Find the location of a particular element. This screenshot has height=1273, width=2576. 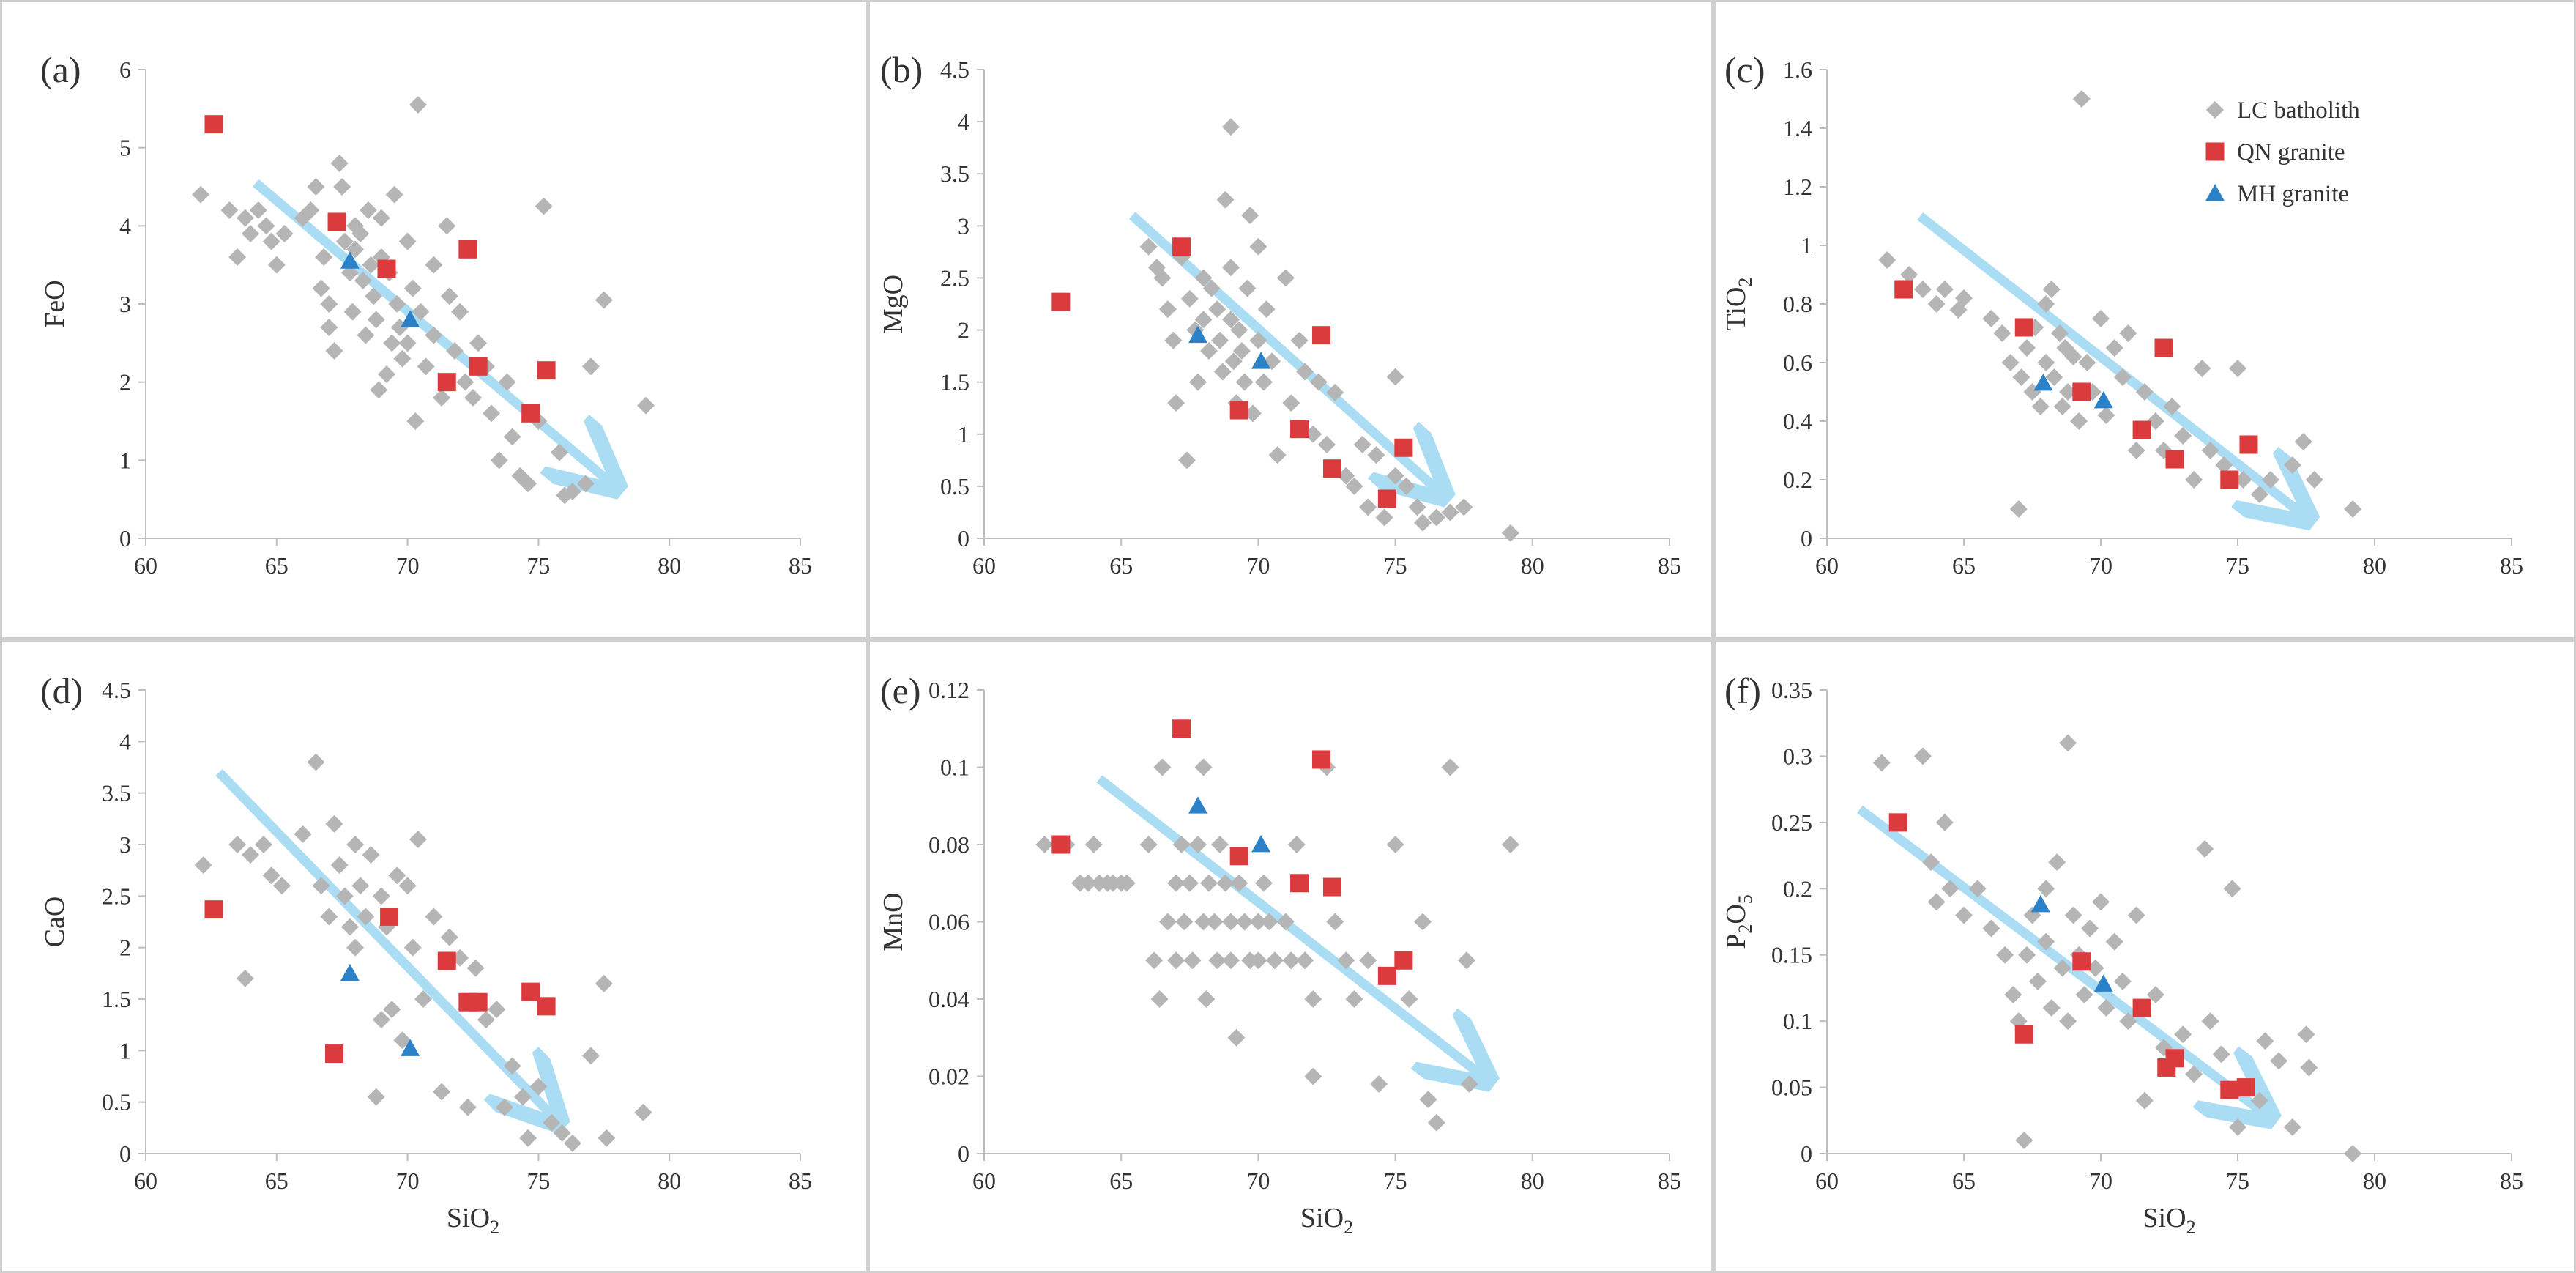

panel-e-points is located at coordinates (1277, 925).